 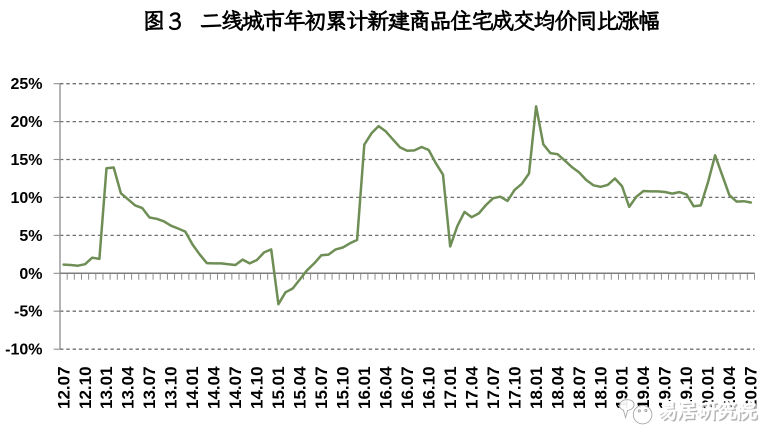 I want to click on svg-text: 16.07, so click(x=407, y=387).